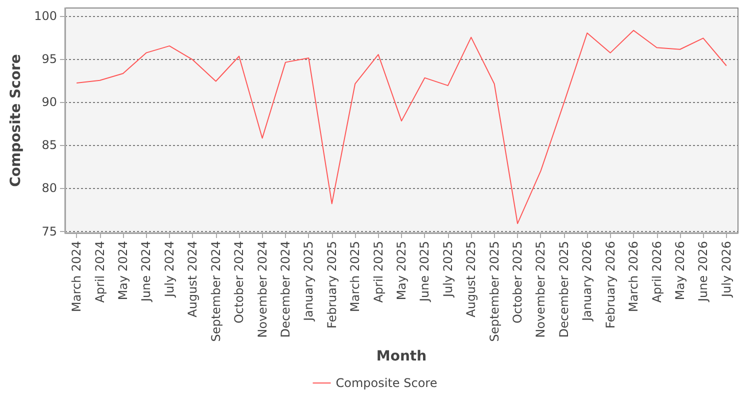  What do you see at coordinates (703, 271) in the screenshot?
I see `x-tick-label: June 2026` at bounding box center [703, 271].